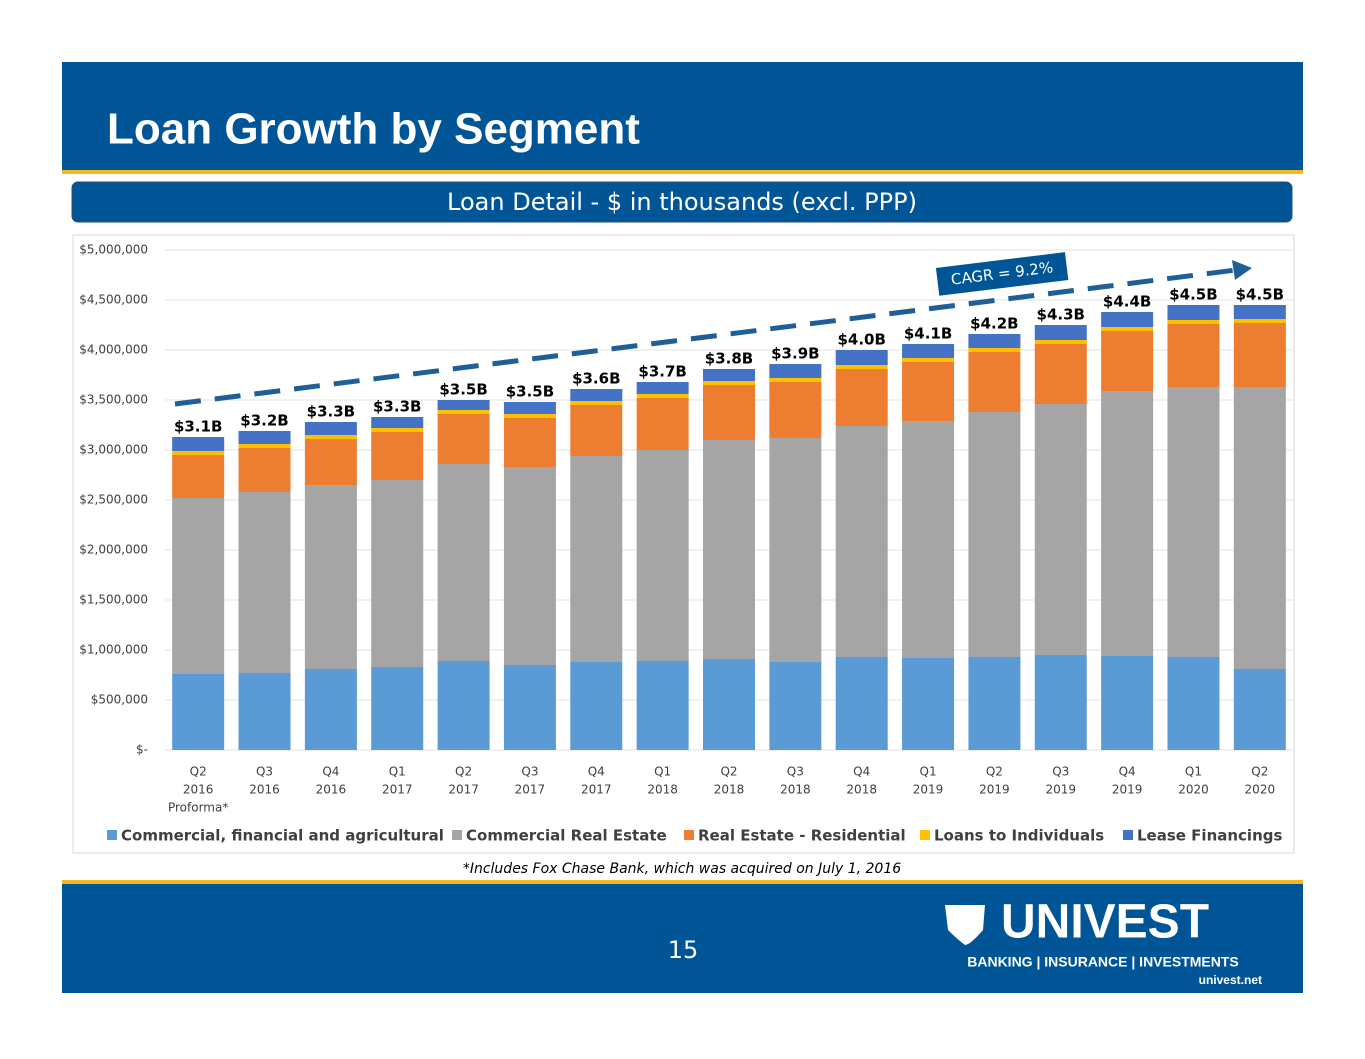  Describe the element at coordinates (1127, 302) in the screenshot. I see `total-label: $4.4B` at that location.